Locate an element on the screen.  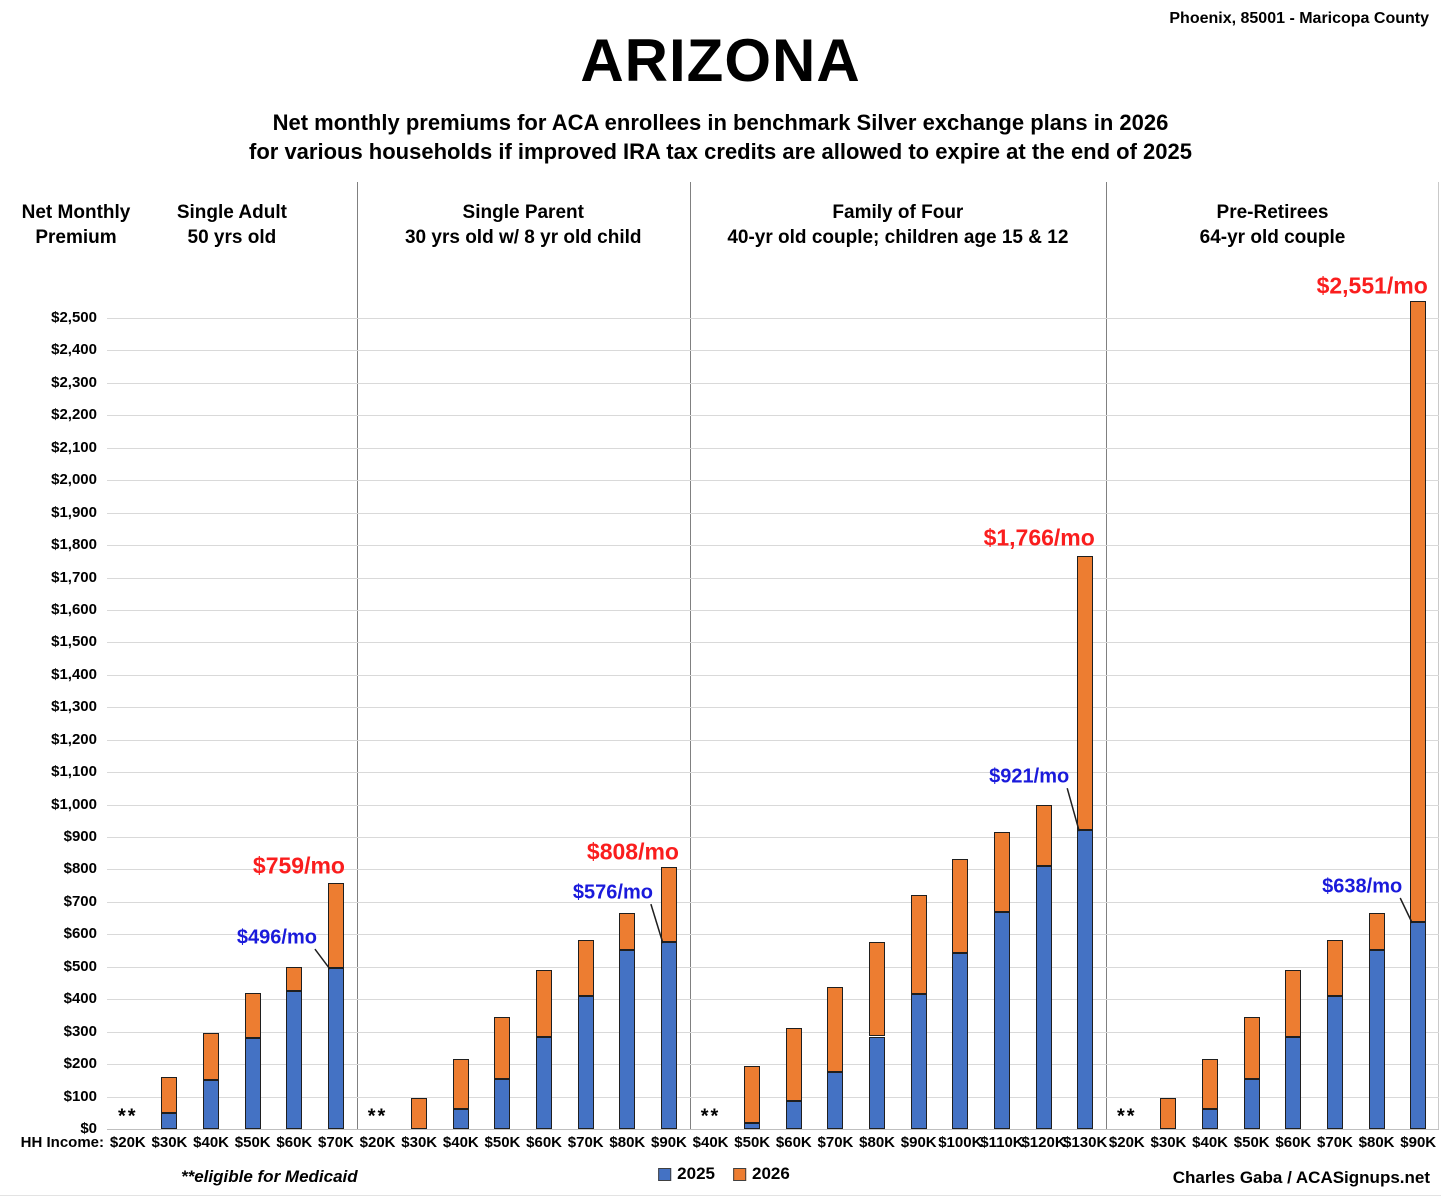
location-label: Phoenix, 85001 - Maricopa County is located at coordinates (1299, 18).